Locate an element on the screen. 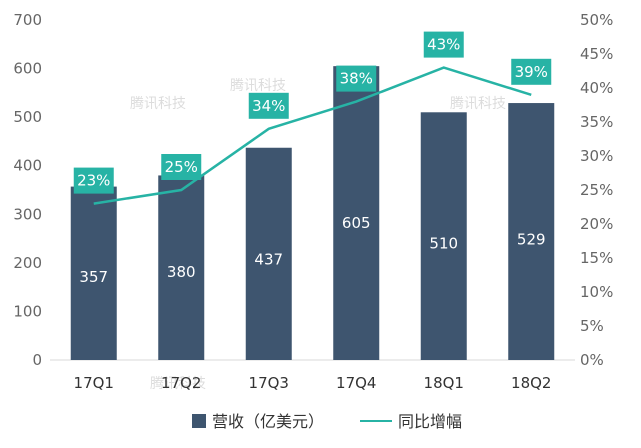  right-axis-tick-label: 30% is located at coordinates (596, 156).